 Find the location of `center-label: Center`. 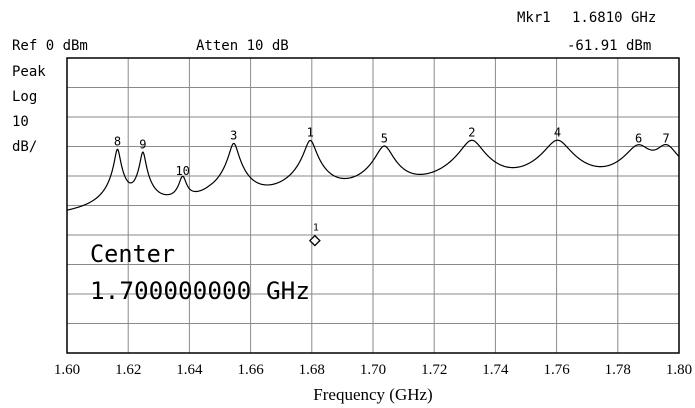

center-label: Center is located at coordinates (132, 254).